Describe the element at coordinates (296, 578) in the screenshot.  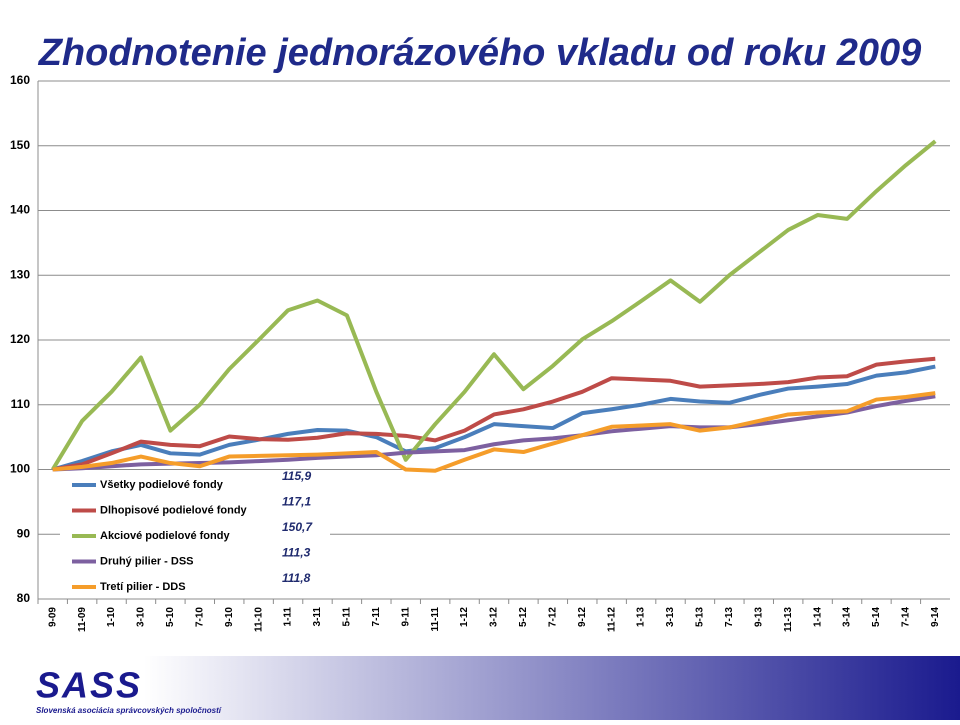
I see `end-value: 111,8` at that location.